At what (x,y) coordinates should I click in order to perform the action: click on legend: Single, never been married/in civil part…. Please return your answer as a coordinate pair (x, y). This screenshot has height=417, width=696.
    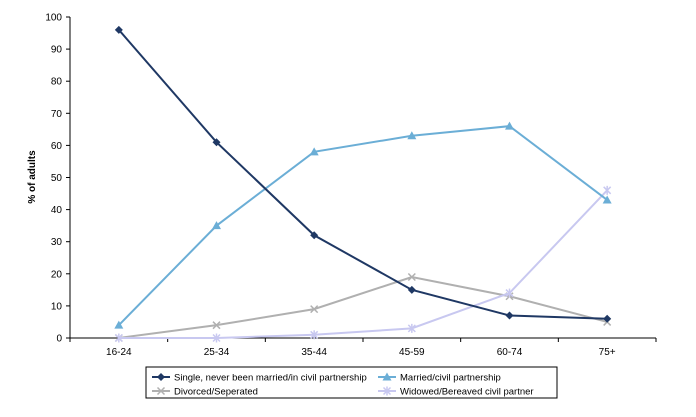
    Looking at the image, I should click on (351, 382).